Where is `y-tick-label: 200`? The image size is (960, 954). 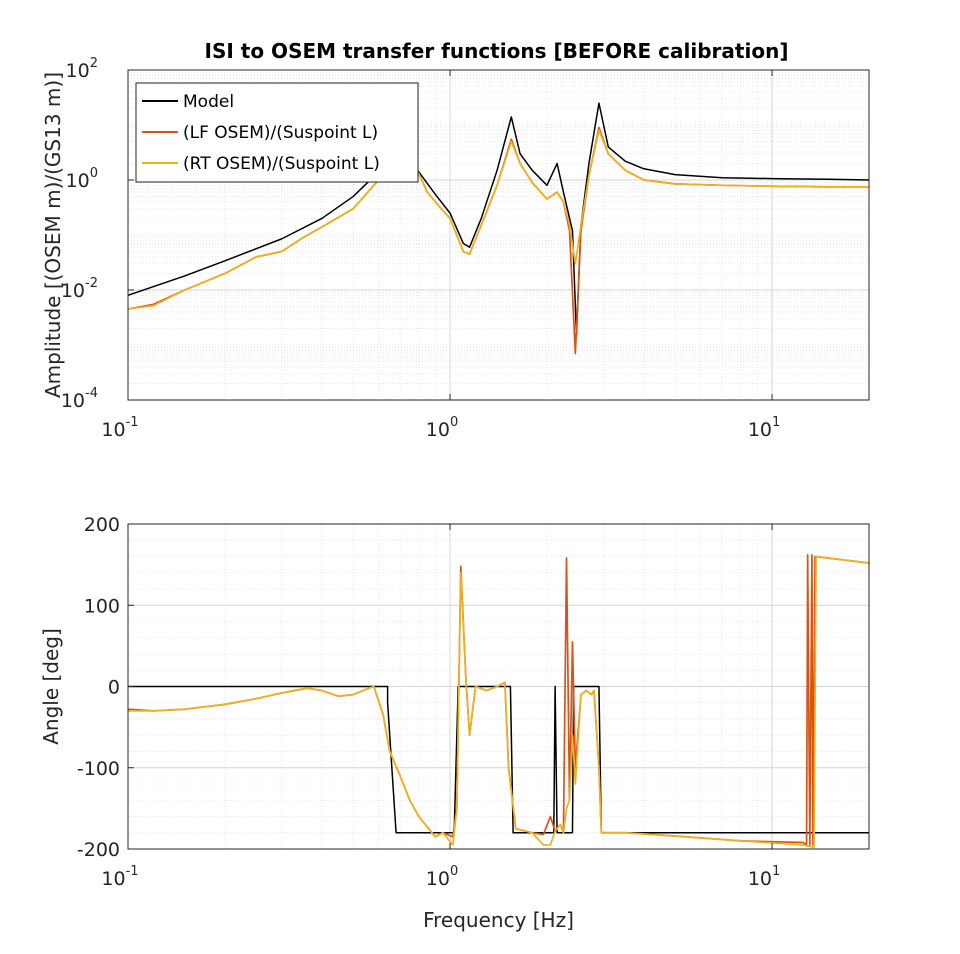
y-tick-label: 200 is located at coordinates (102, 525).